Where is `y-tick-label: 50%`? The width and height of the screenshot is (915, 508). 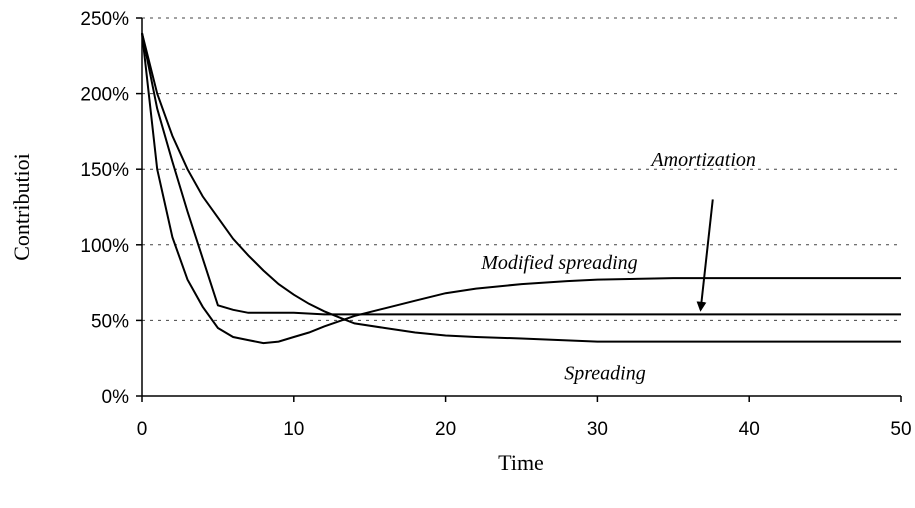
y-tick-label: 50% is located at coordinates (110, 321).